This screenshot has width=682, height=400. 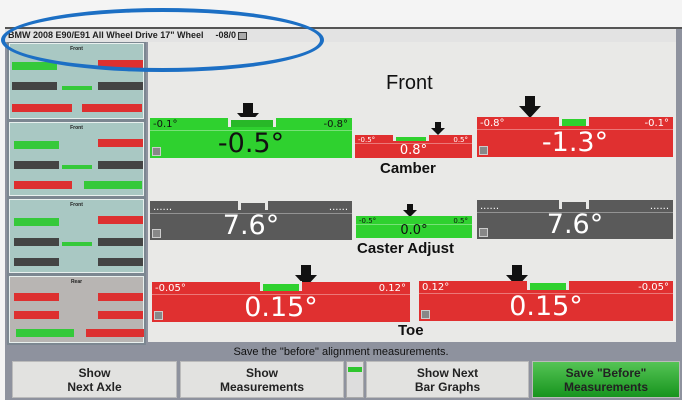 What do you see at coordinates (606, 373) in the screenshot?
I see `button-line: Save "Before"` at bounding box center [606, 373].